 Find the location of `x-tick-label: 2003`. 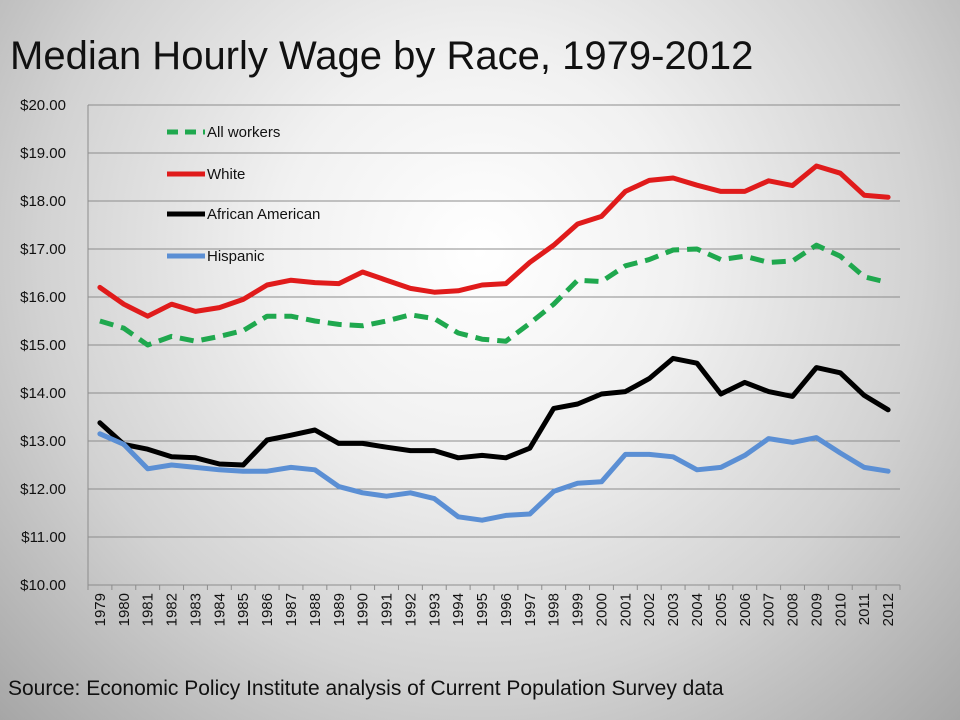

x-tick-label: 2003 is located at coordinates (673, 609).